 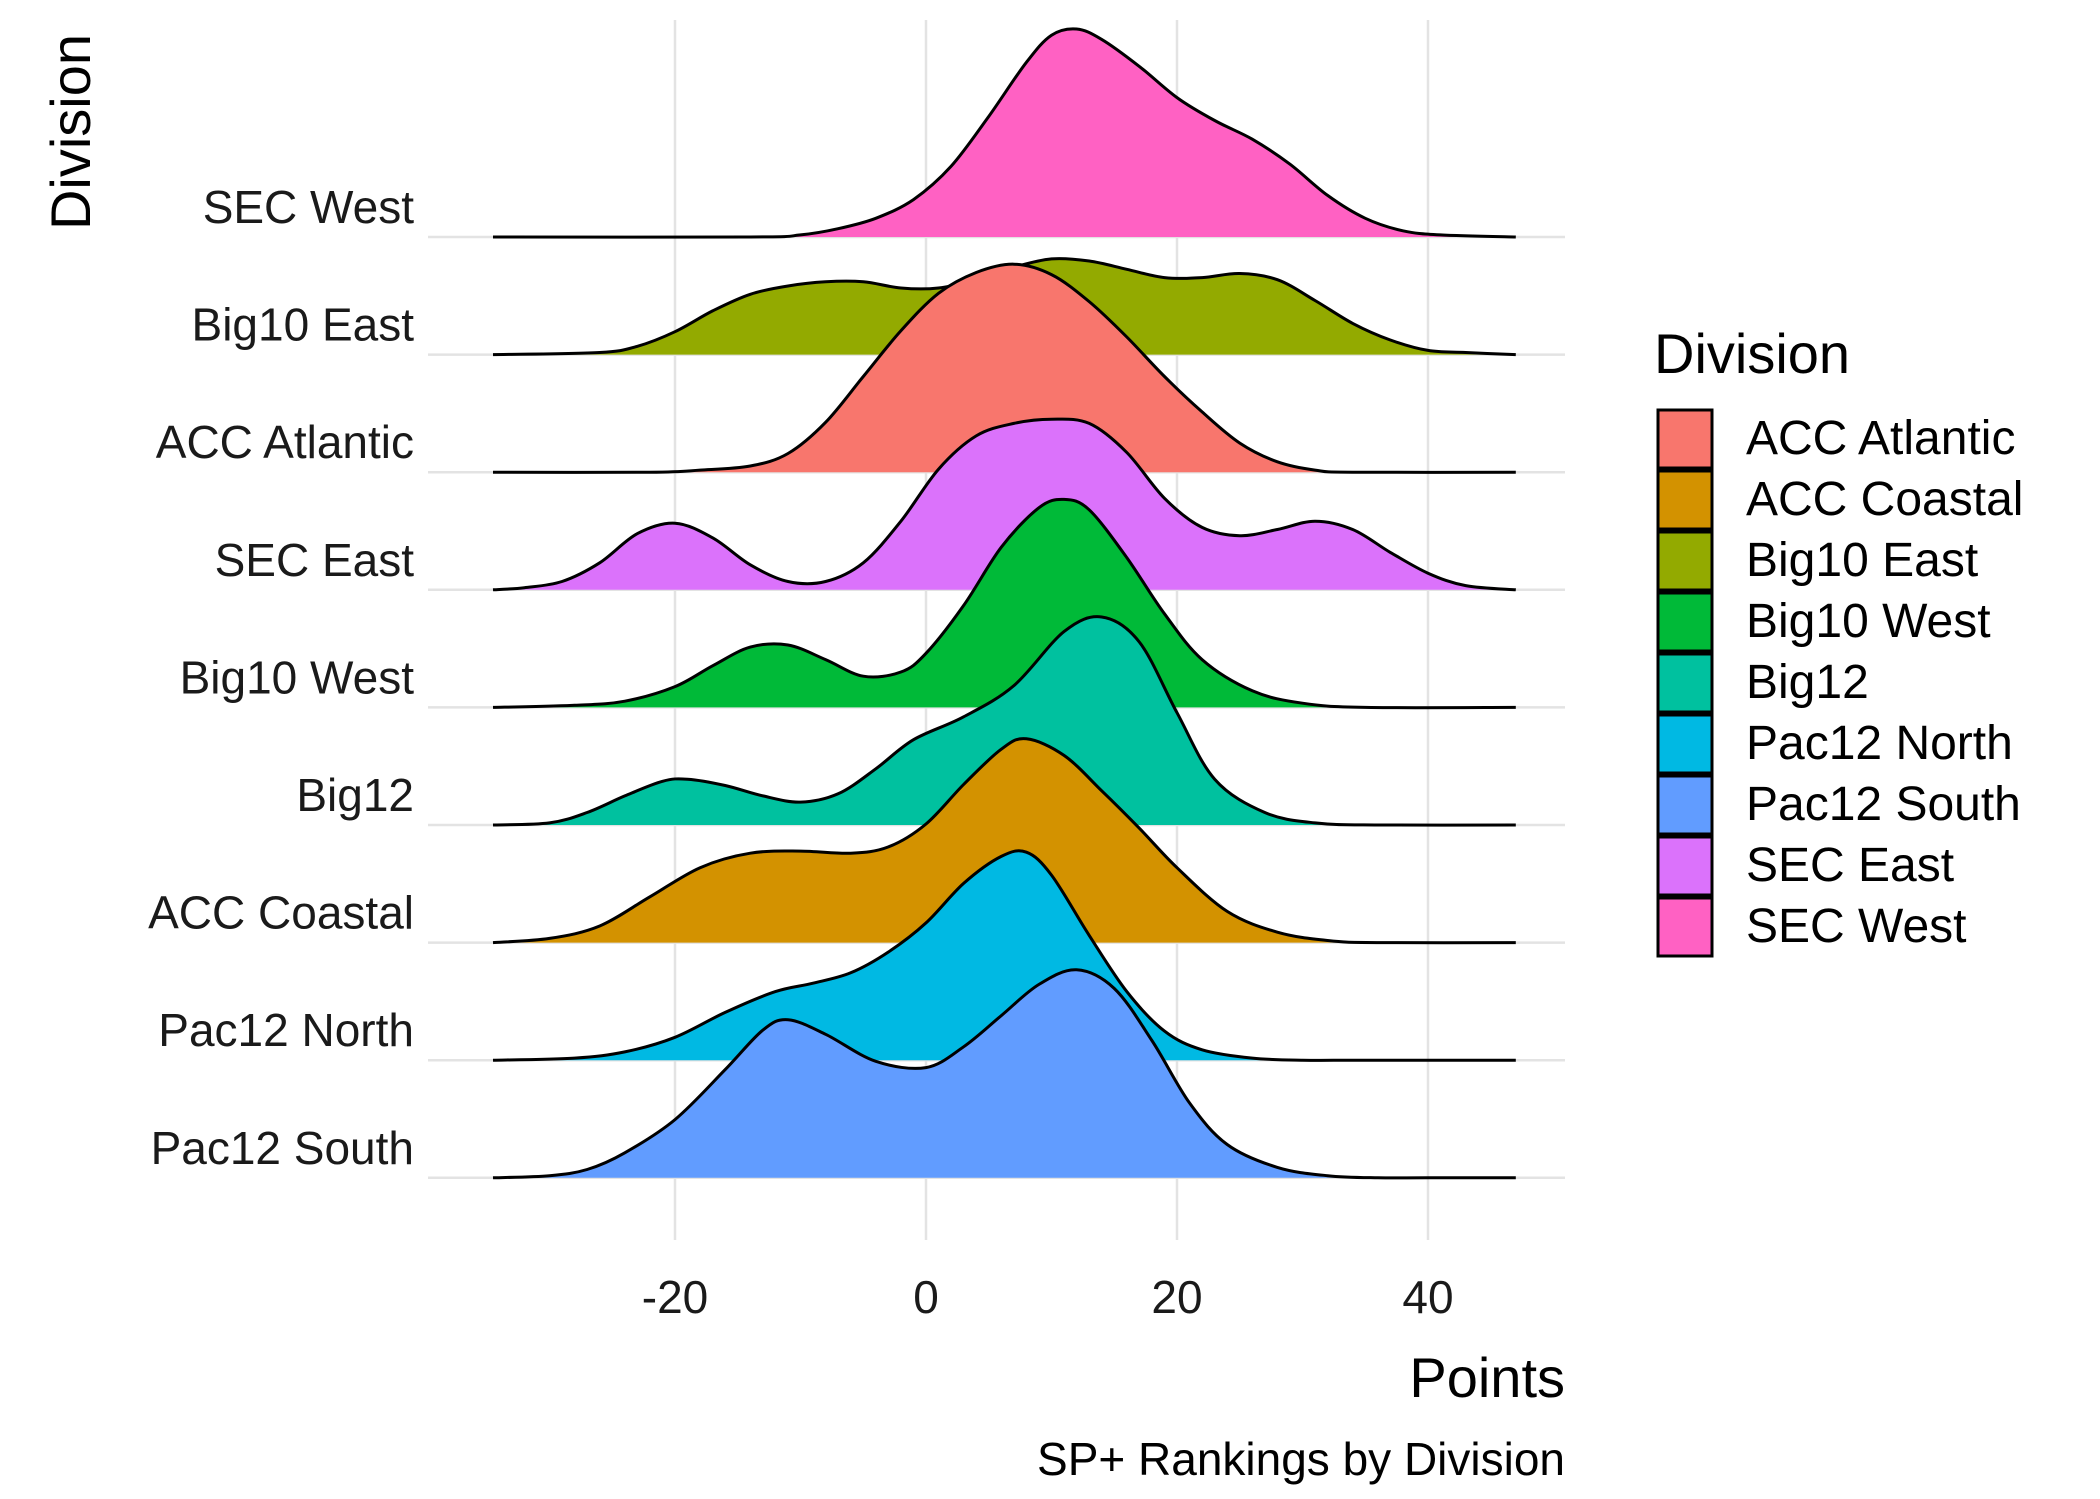 I want to click on ridge-outline-sec-east, so click(x=1004, y=504).